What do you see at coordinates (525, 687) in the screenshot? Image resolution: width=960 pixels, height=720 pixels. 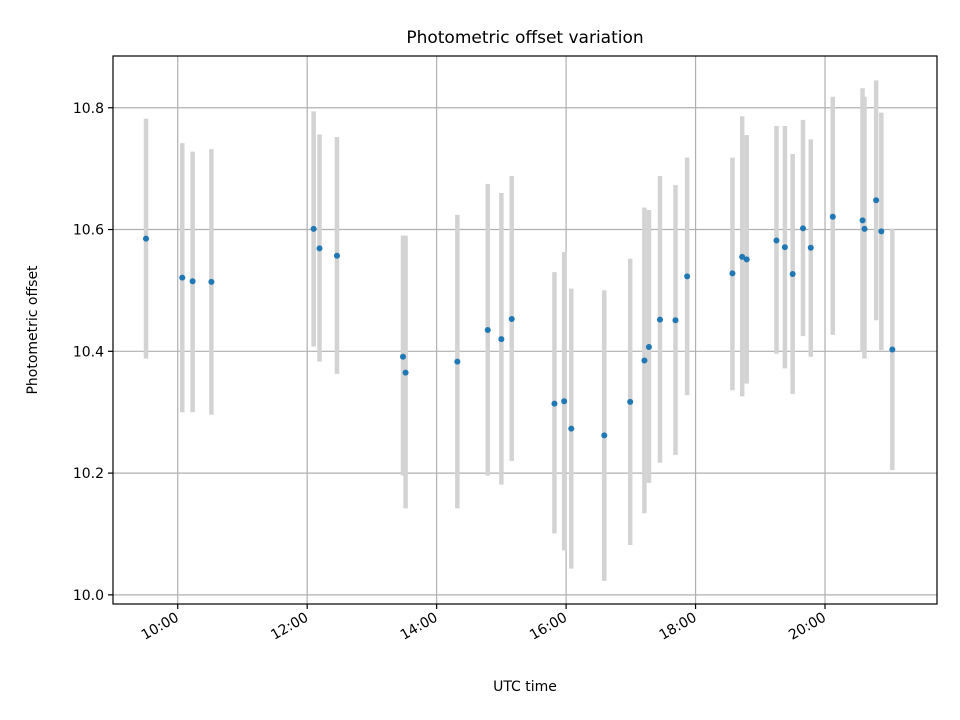 I see `x-axis-label: UTC time` at bounding box center [525, 687].